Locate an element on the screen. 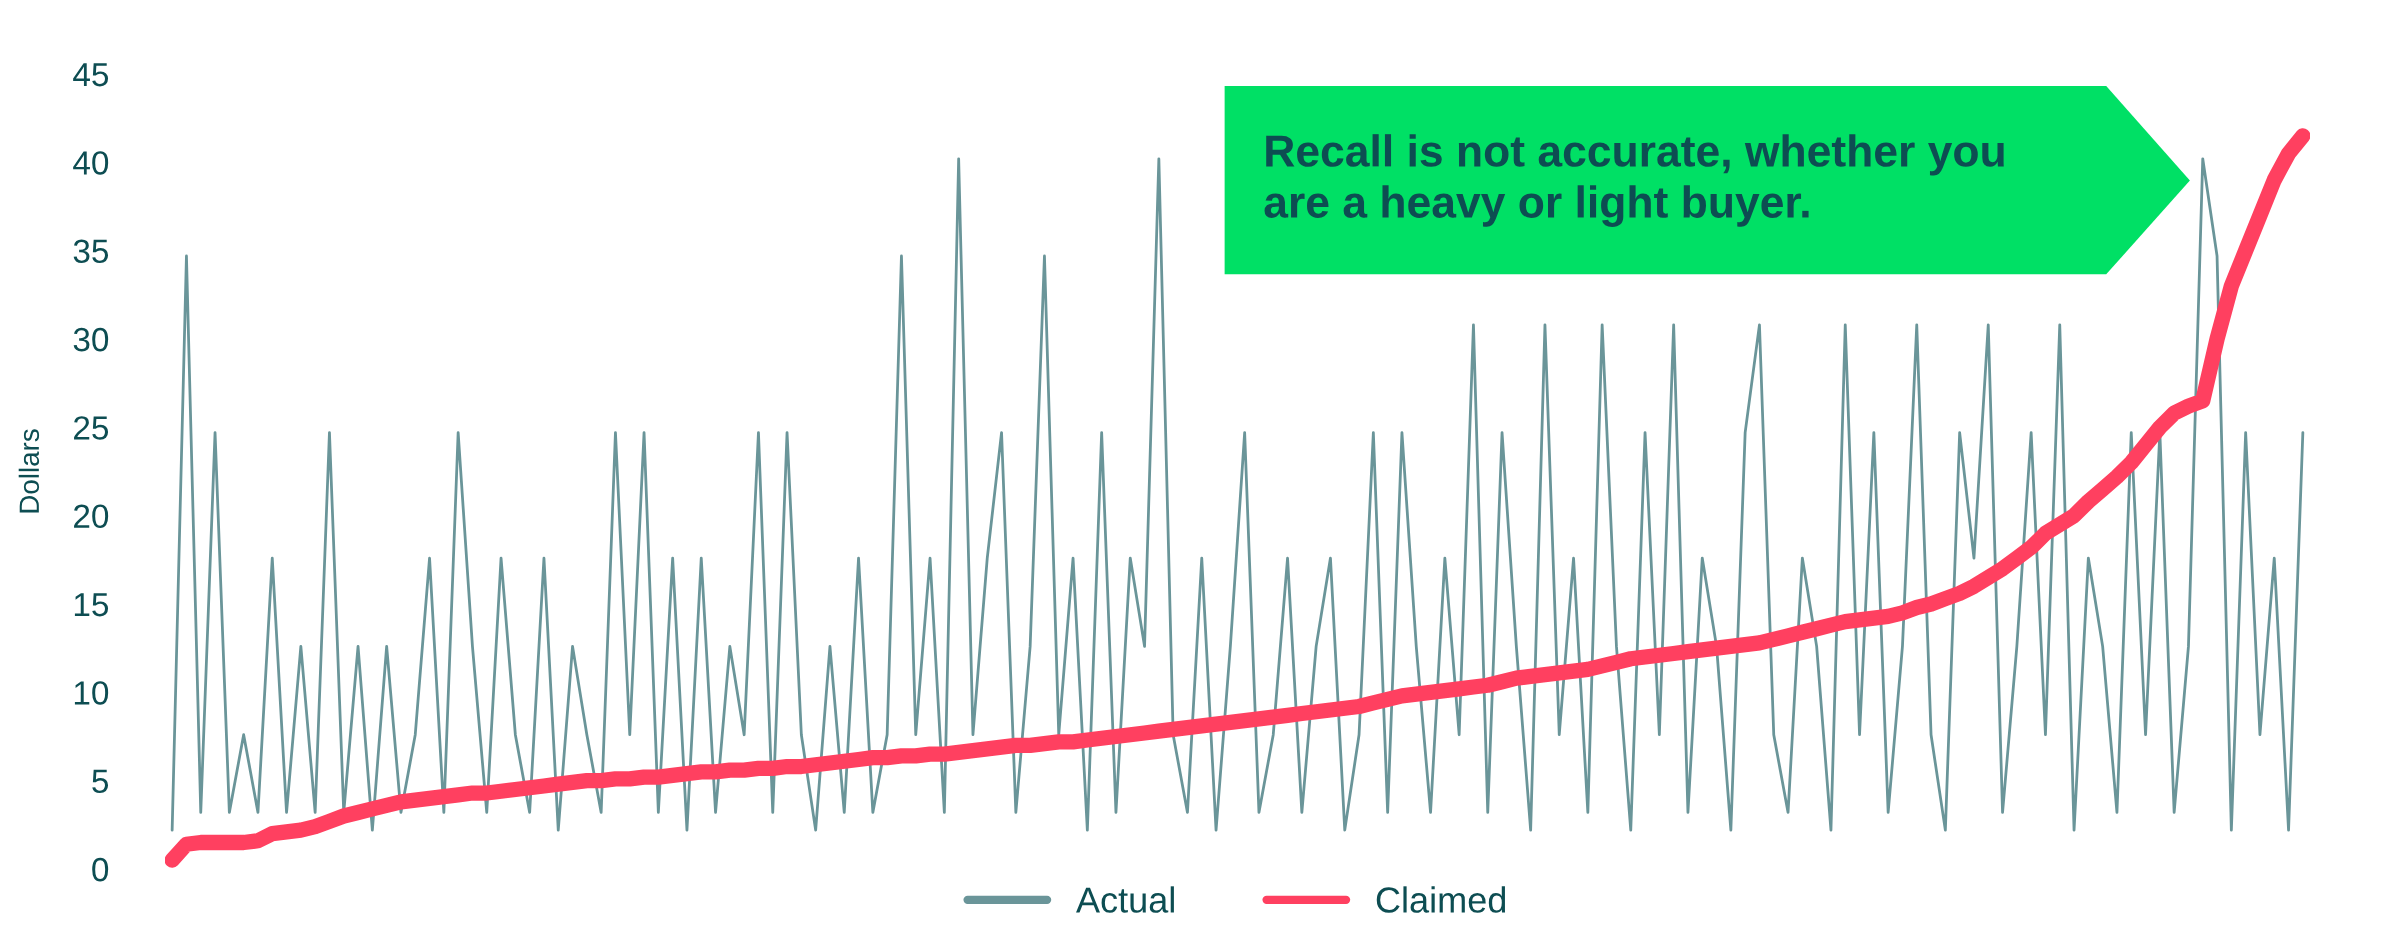  y-tick-label: 20 is located at coordinates (91, 516).